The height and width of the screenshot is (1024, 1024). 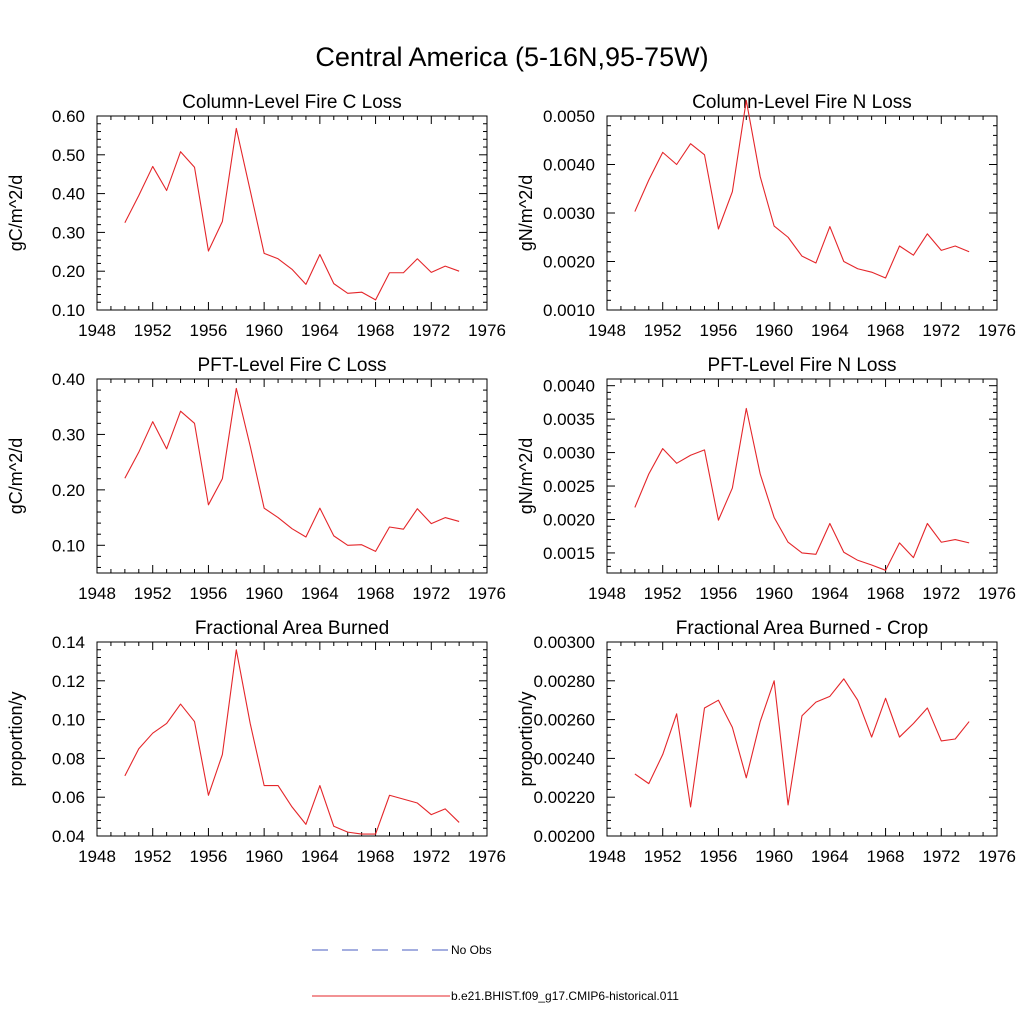 What do you see at coordinates (292, 628) in the screenshot?
I see `panel-title: Fractional Area Burned` at bounding box center [292, 628].